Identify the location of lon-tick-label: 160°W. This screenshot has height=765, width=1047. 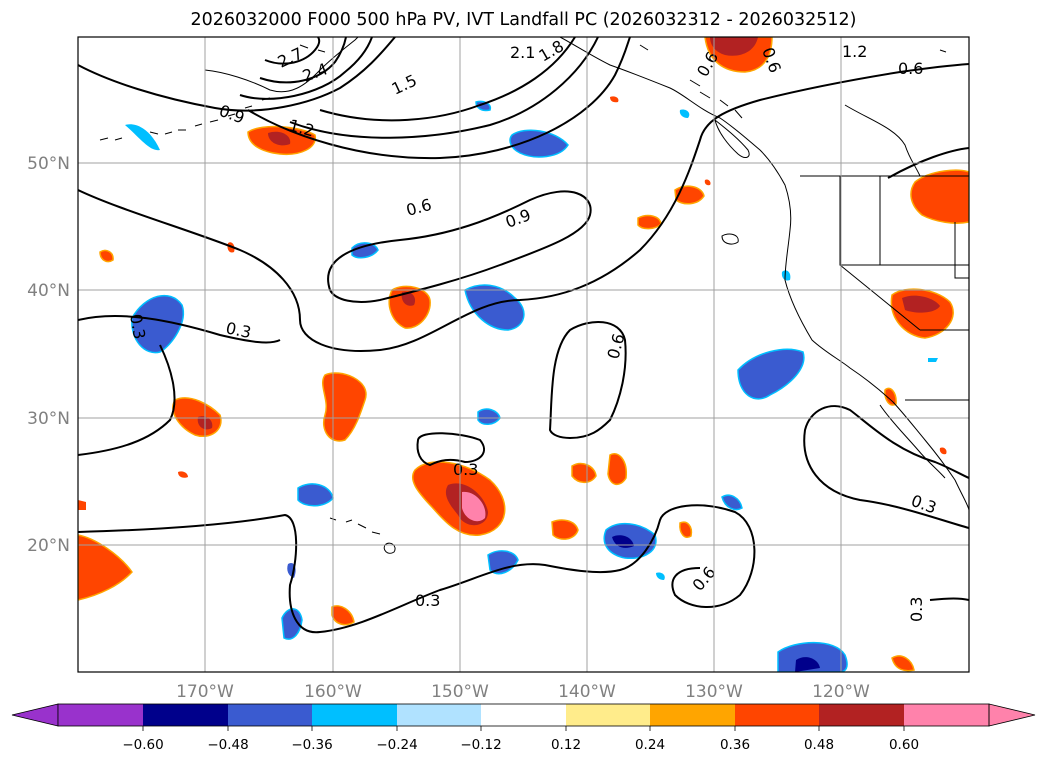
(333, 692).